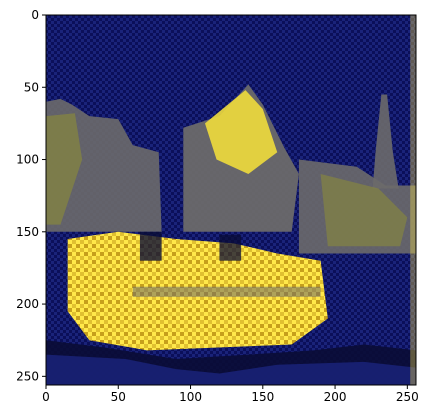  I want to click on right-buildings-highlight, so click(364, 210).